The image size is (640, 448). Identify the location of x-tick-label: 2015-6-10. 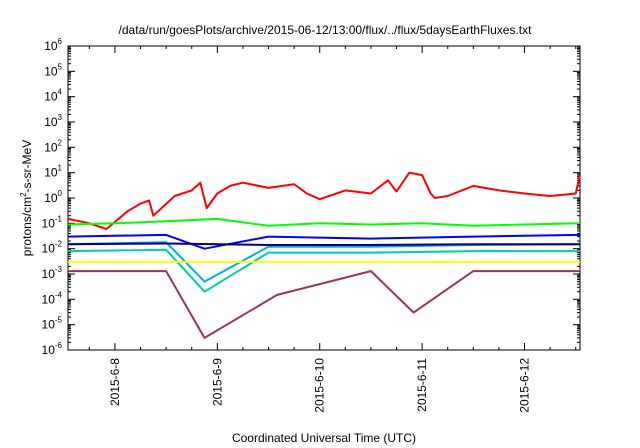
(320, 385).